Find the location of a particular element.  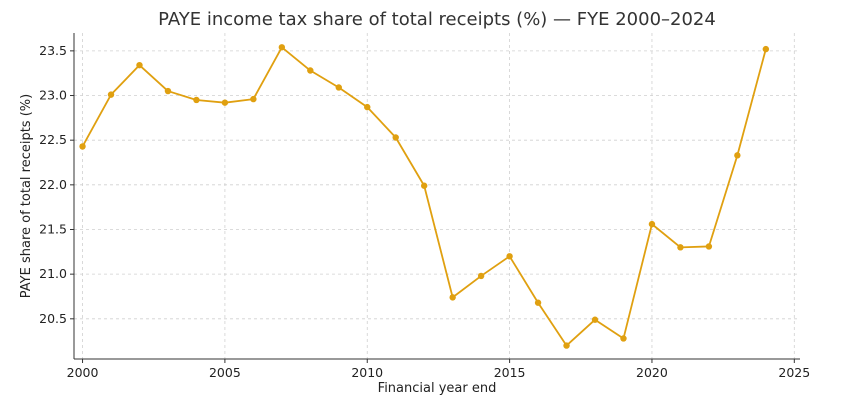

y-tick-label: 22.0 is located at coordinates (53, 184).